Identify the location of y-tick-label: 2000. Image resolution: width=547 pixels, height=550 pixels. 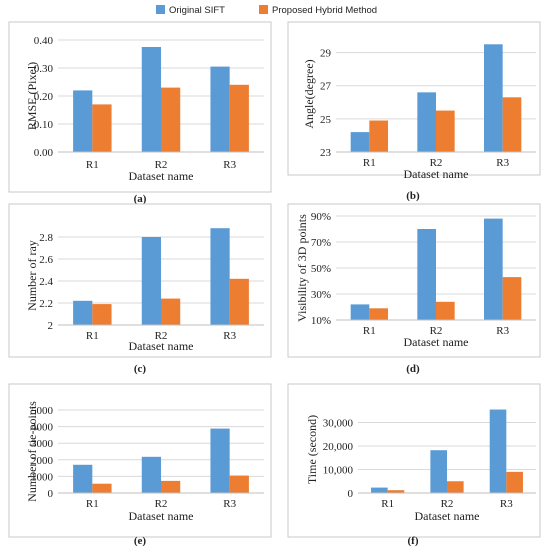
(42, 461).